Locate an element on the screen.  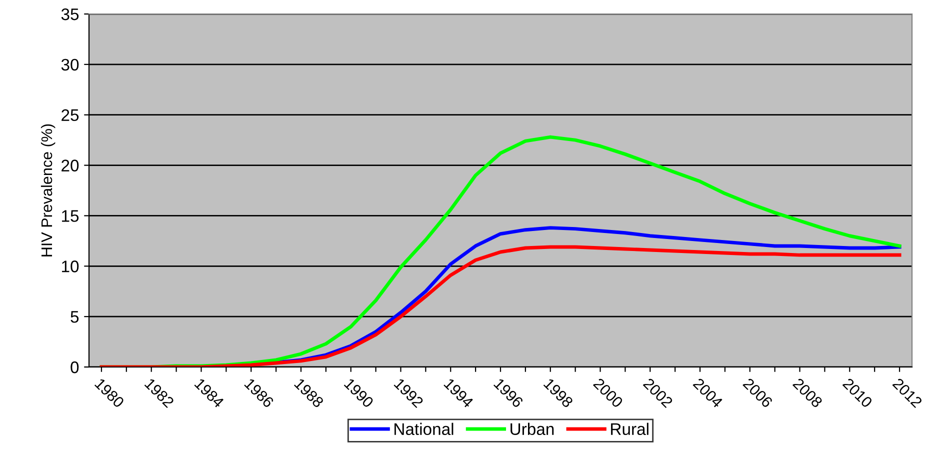
y-tick-label: 35 is located at coordinates (70, 14).